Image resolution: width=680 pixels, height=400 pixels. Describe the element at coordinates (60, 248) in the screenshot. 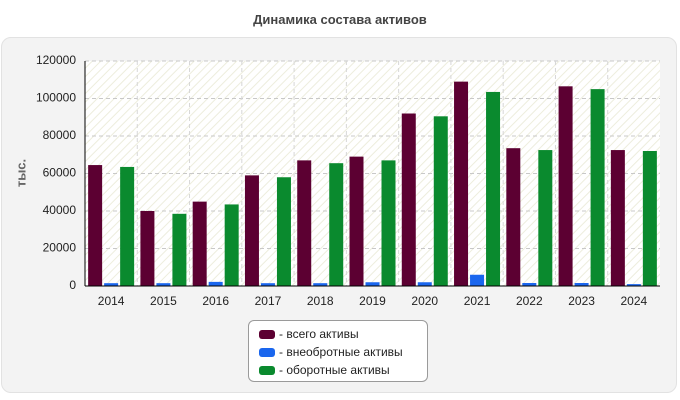

I see `y-tick-label: 20000` at that location.